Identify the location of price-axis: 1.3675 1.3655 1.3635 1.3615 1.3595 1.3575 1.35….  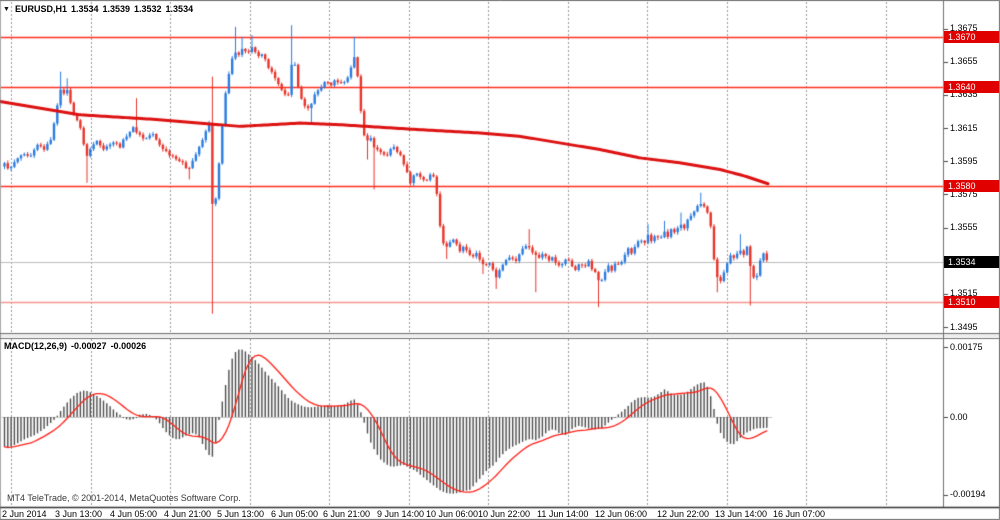
(971, 253).